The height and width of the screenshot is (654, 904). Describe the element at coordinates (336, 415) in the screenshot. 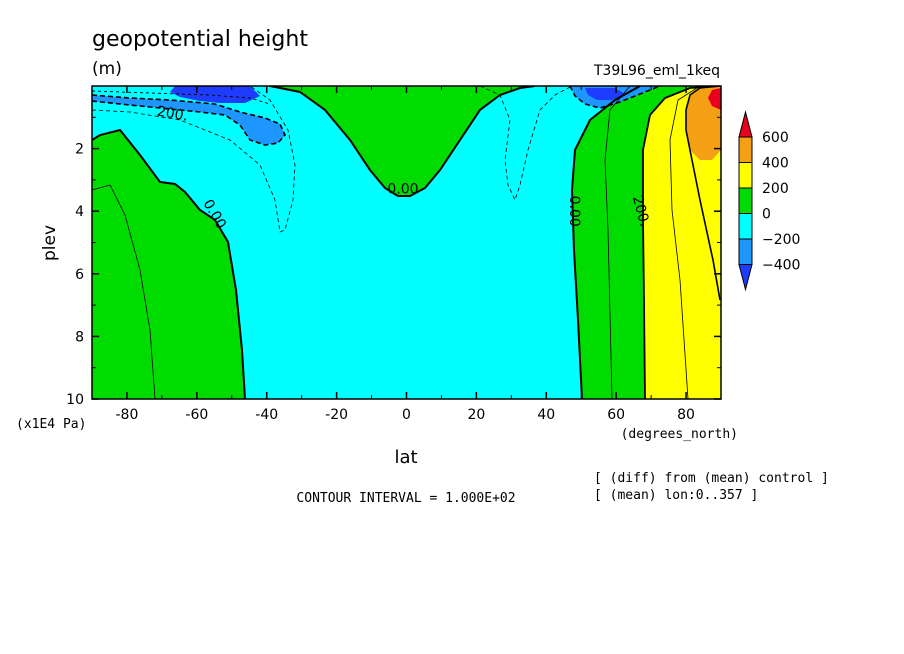

I see `x-tick-label: -20` at that location.